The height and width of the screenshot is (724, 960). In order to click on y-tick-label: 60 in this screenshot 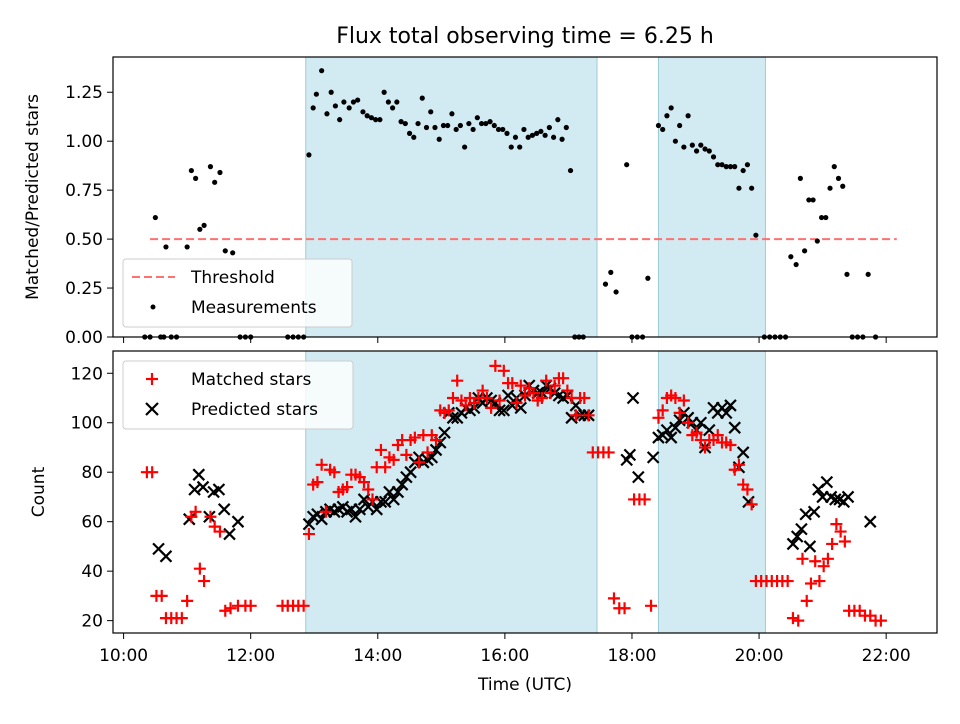, I will do `click(92, 523)`.